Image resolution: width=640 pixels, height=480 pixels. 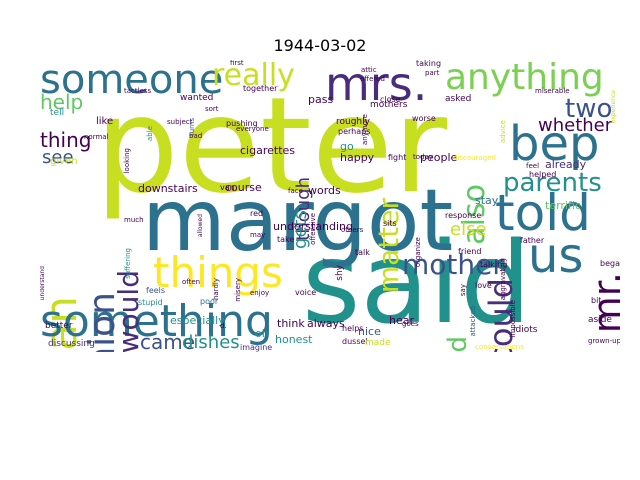 I want to click on word-cloud-word: asked, so click(x=458, y=99).